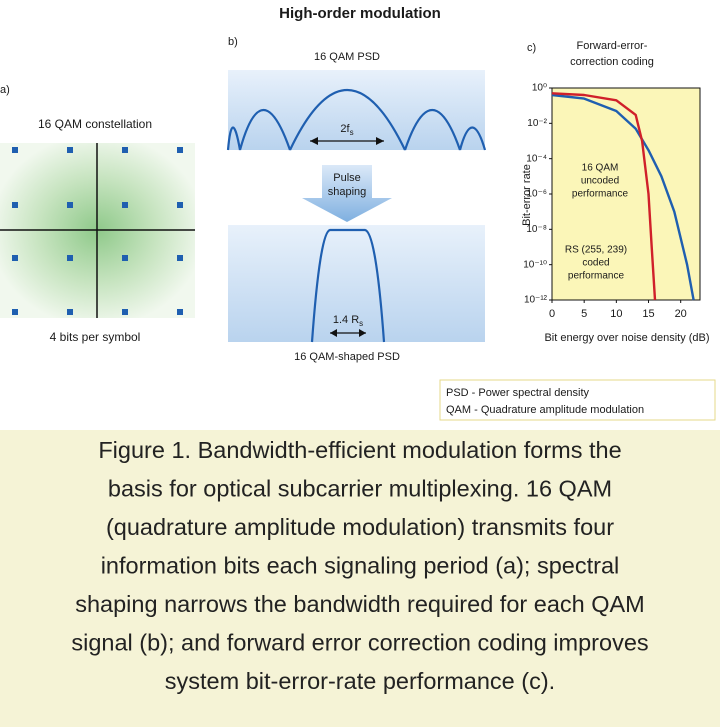  I want to click on y-tick-label: 10⁻¹², so click(536, 300).